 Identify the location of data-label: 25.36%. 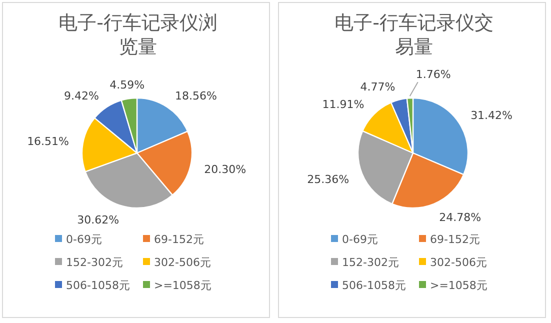
(328, 179).